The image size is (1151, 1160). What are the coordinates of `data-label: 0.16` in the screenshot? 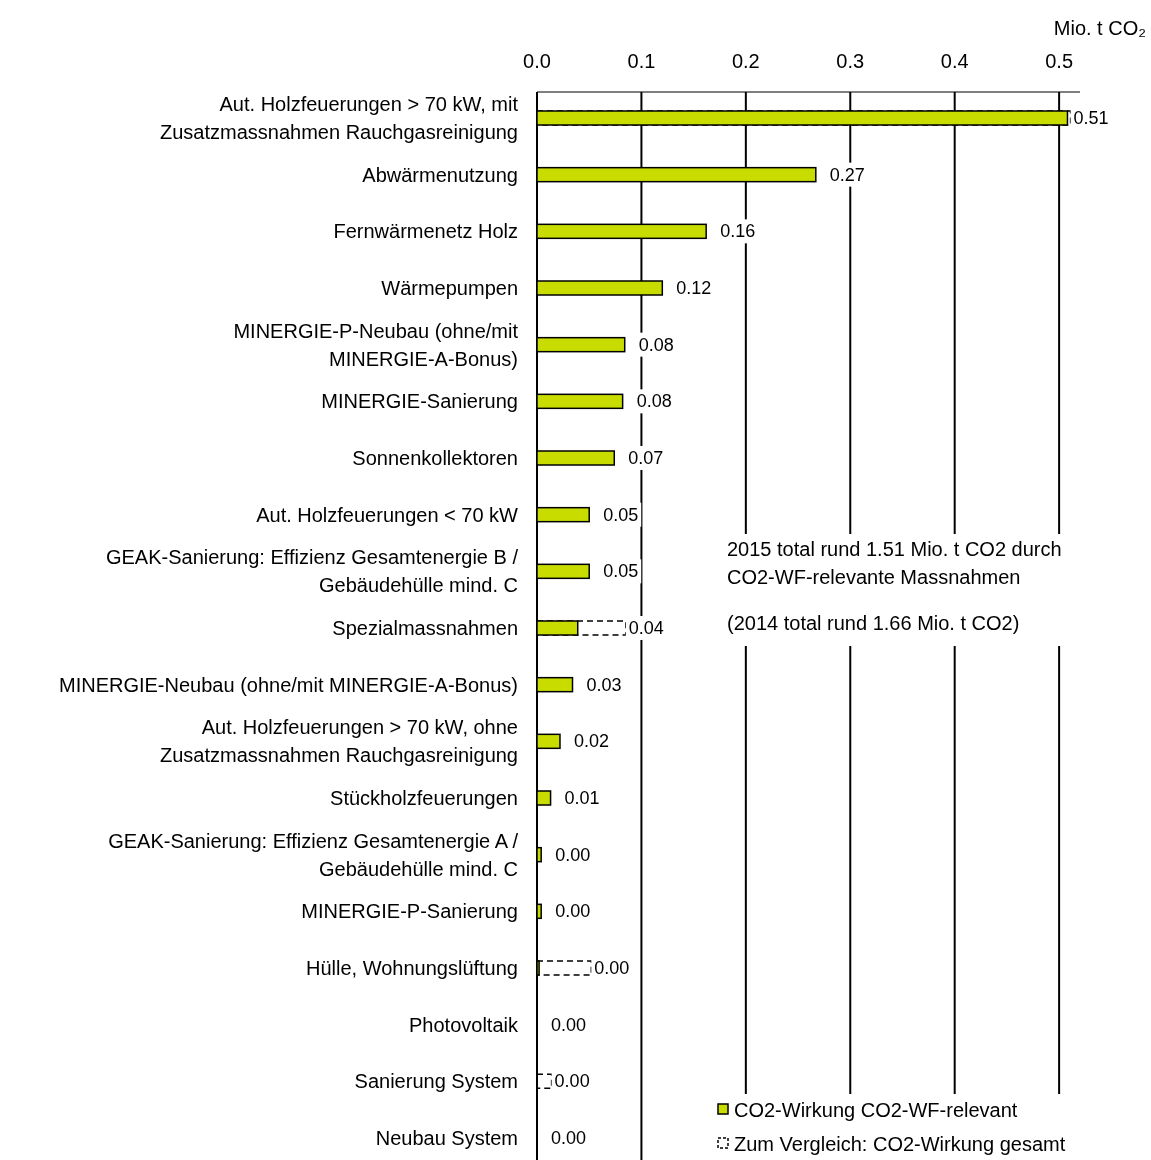 It's located at (738, 231).